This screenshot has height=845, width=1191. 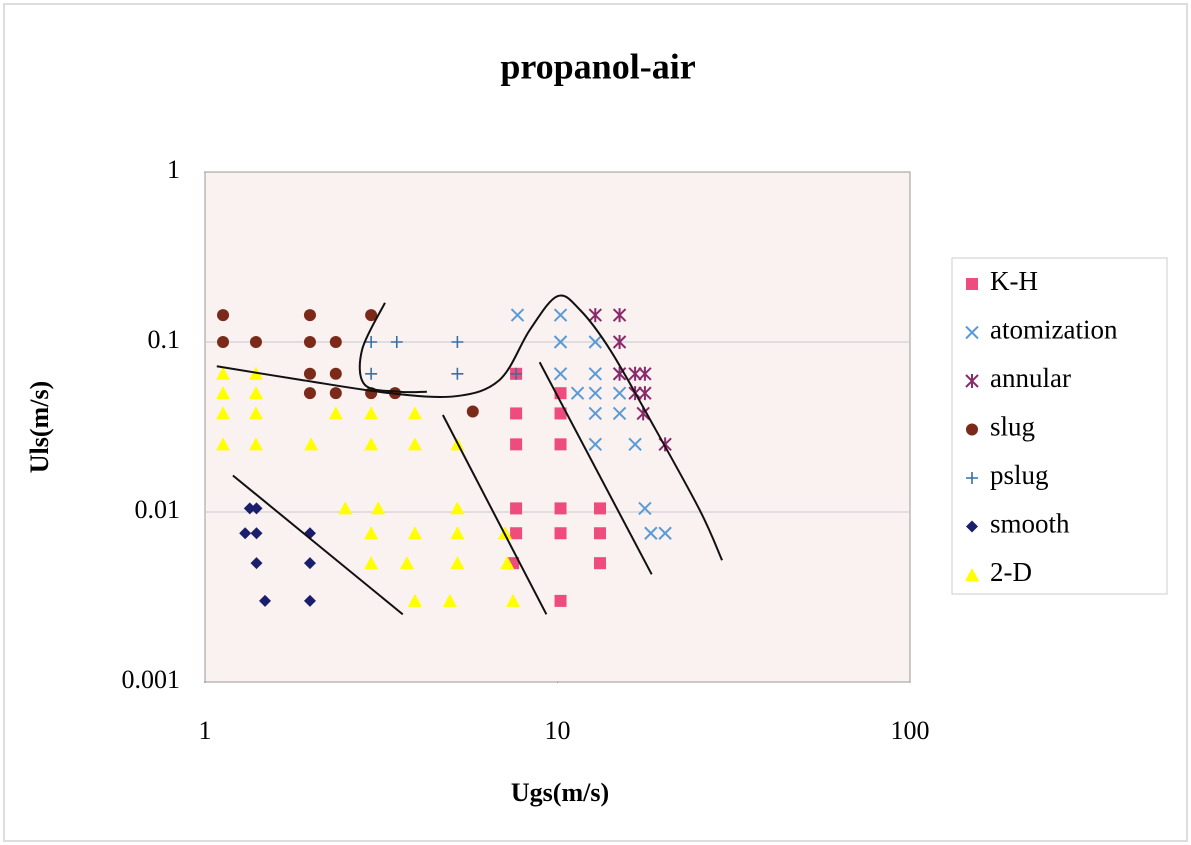 What do you see at coordinates (1019, 475) in the screenshot?
I see `legend-label: pslug` at bounding box center [1019, 475].